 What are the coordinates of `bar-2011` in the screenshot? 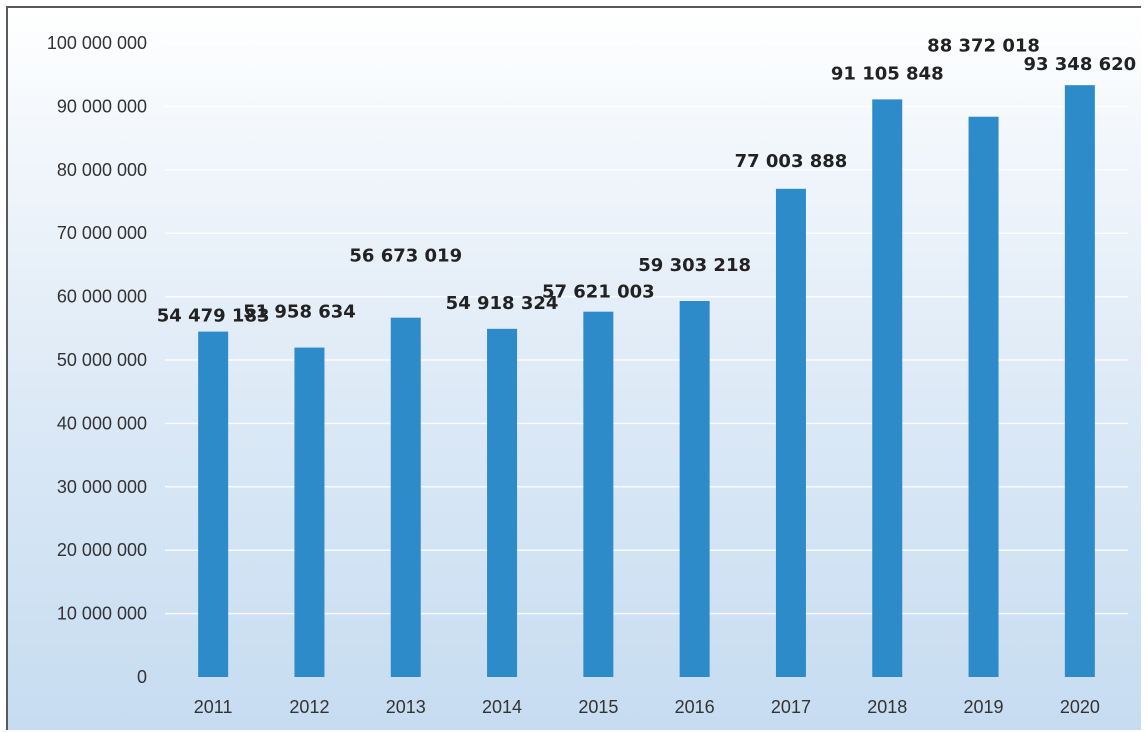 It's located at (213, 504).